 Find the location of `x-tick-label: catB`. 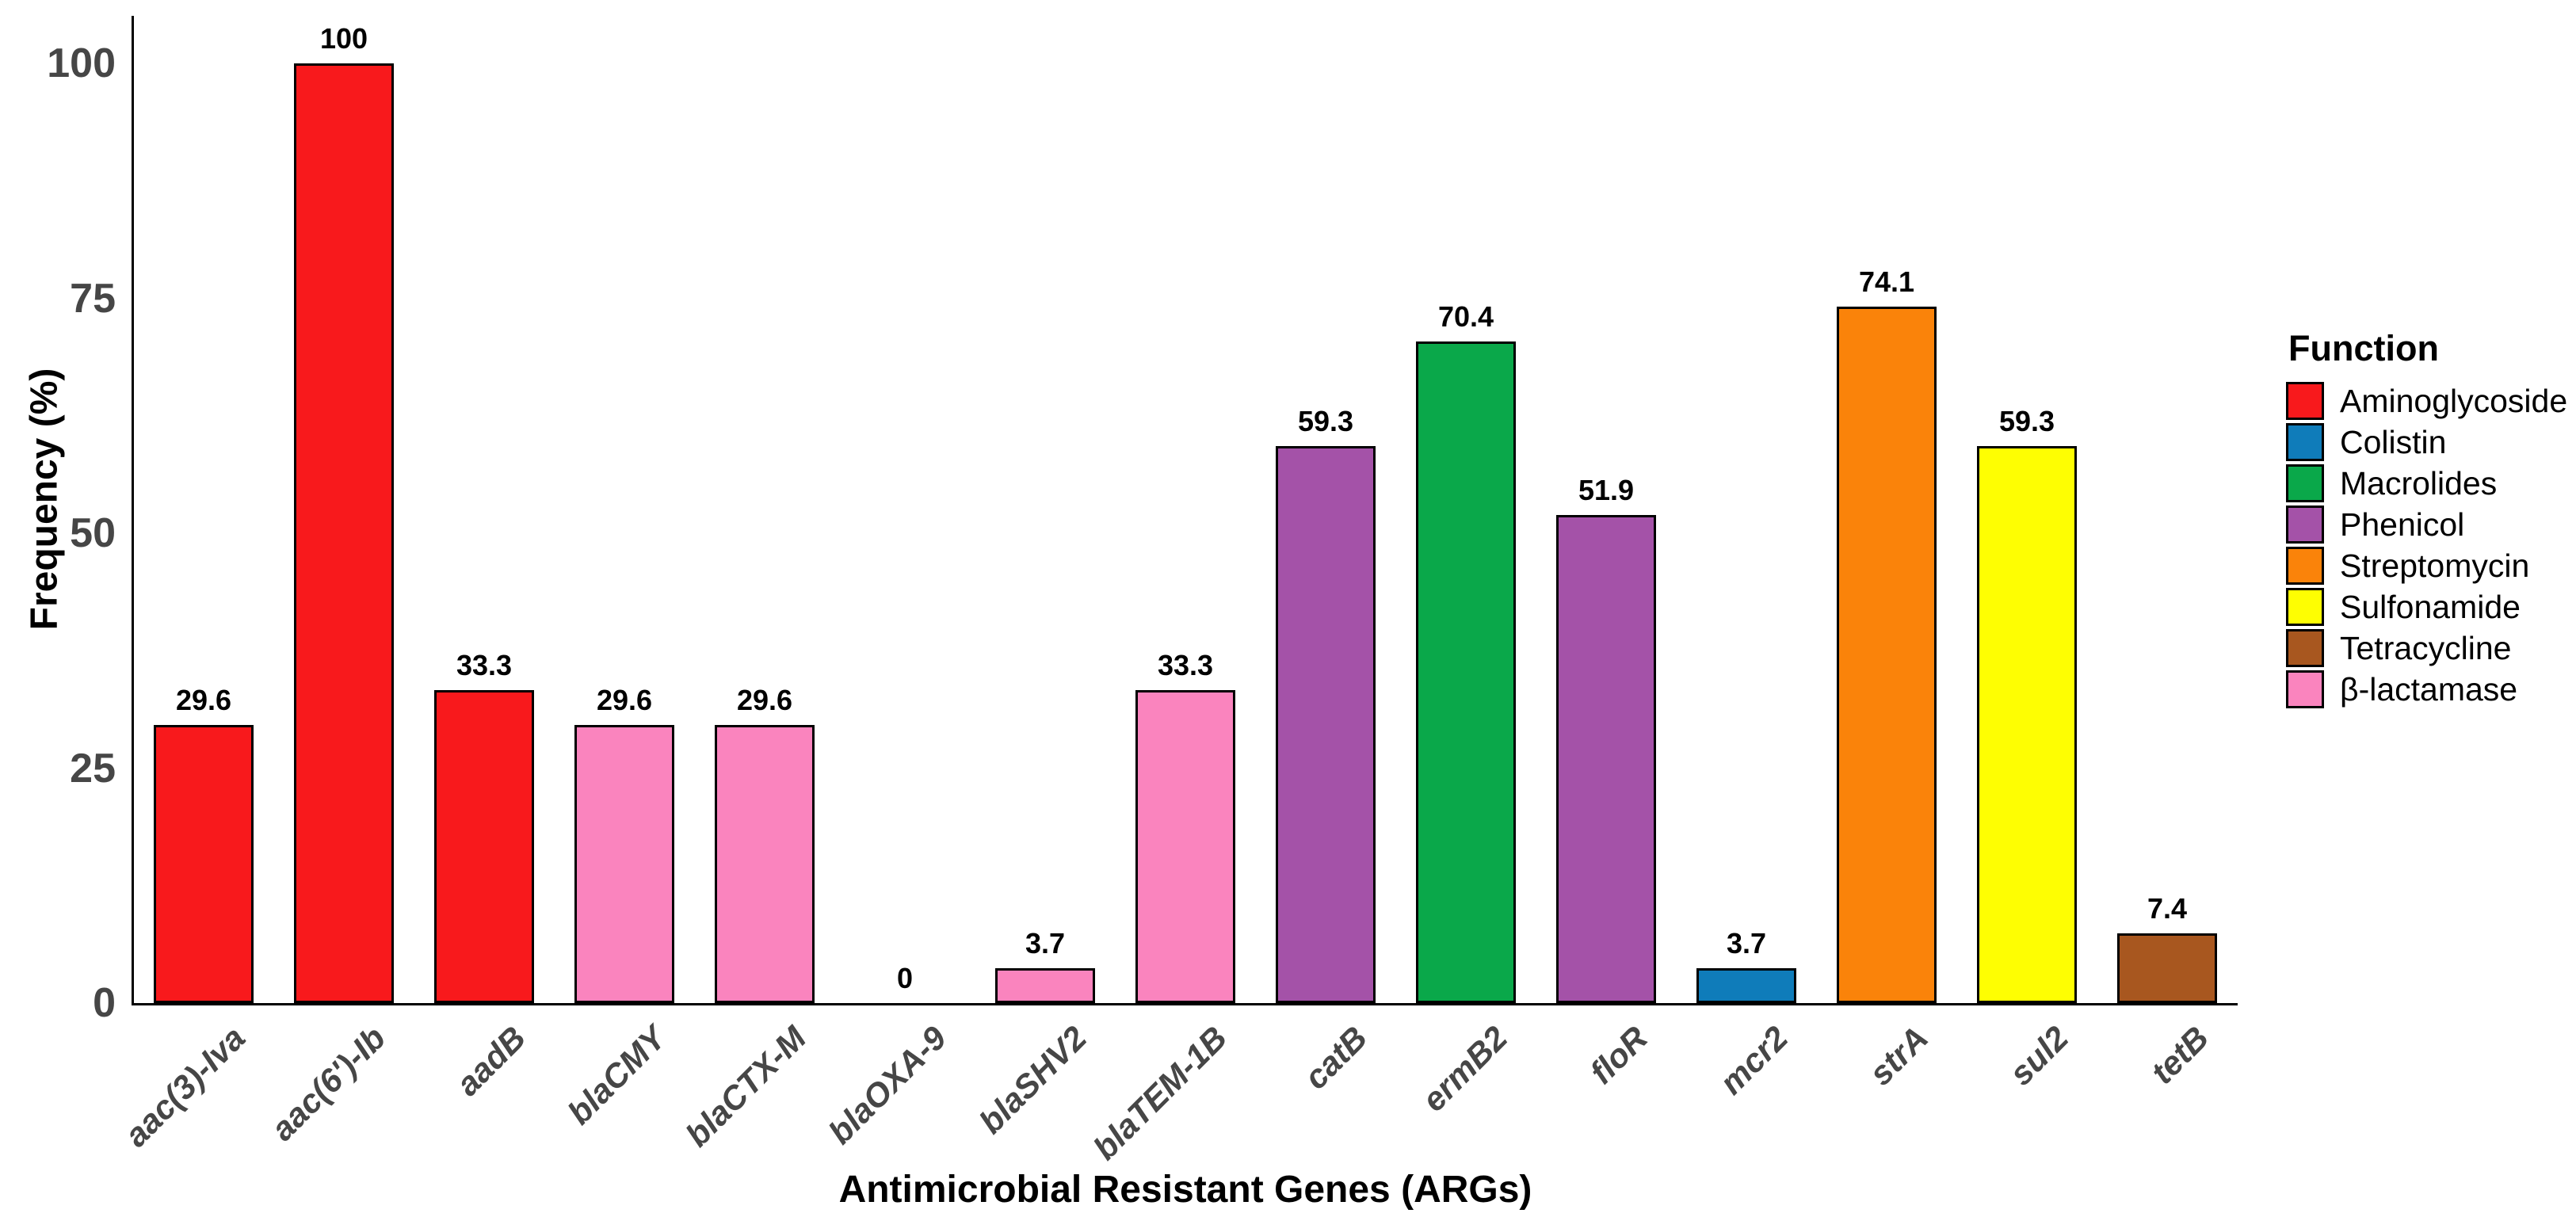

x-tick-label: catB is located at coordinates (1335, 1058).